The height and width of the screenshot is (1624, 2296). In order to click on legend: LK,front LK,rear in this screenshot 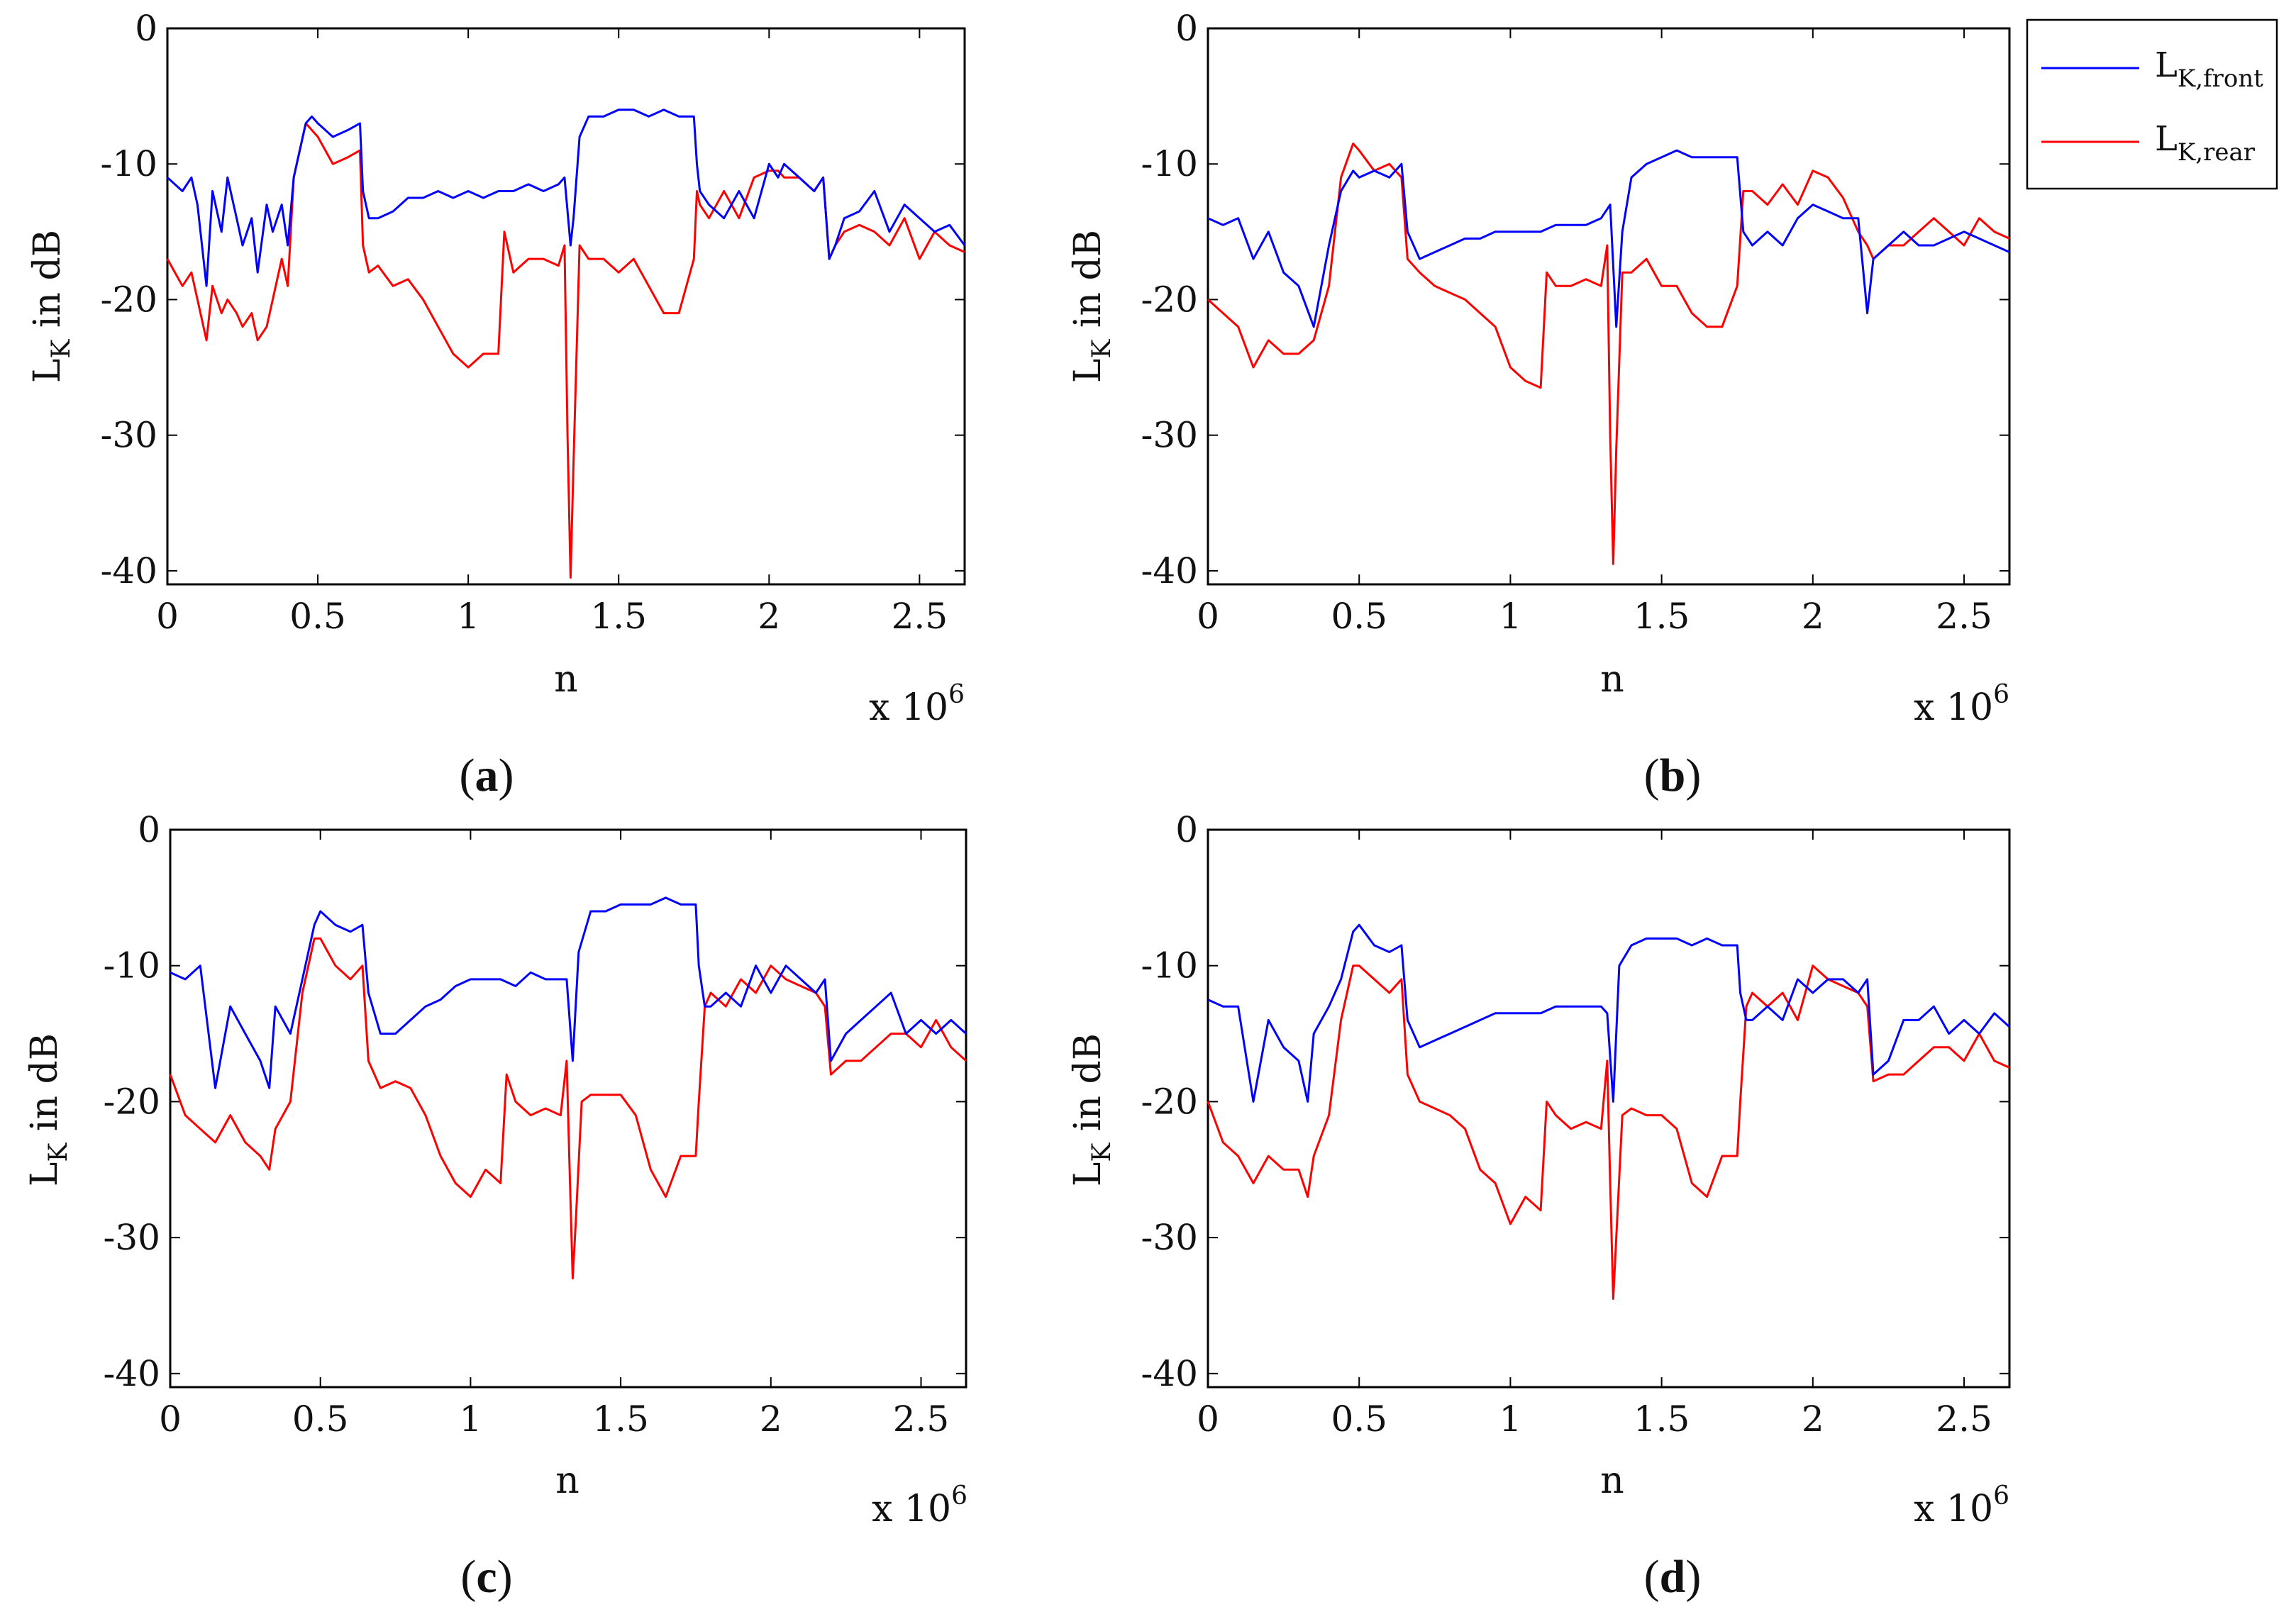, I will do `click(2152, 104)`.